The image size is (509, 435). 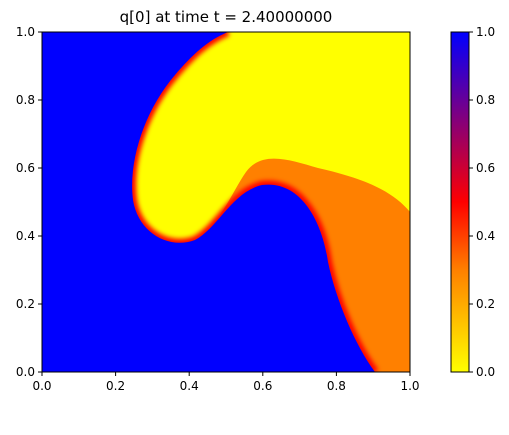 What do you see at coordinates (41, 386) in the screenshot?
I see `x-tick-label: 0.0` at bounding box center [41, 386].